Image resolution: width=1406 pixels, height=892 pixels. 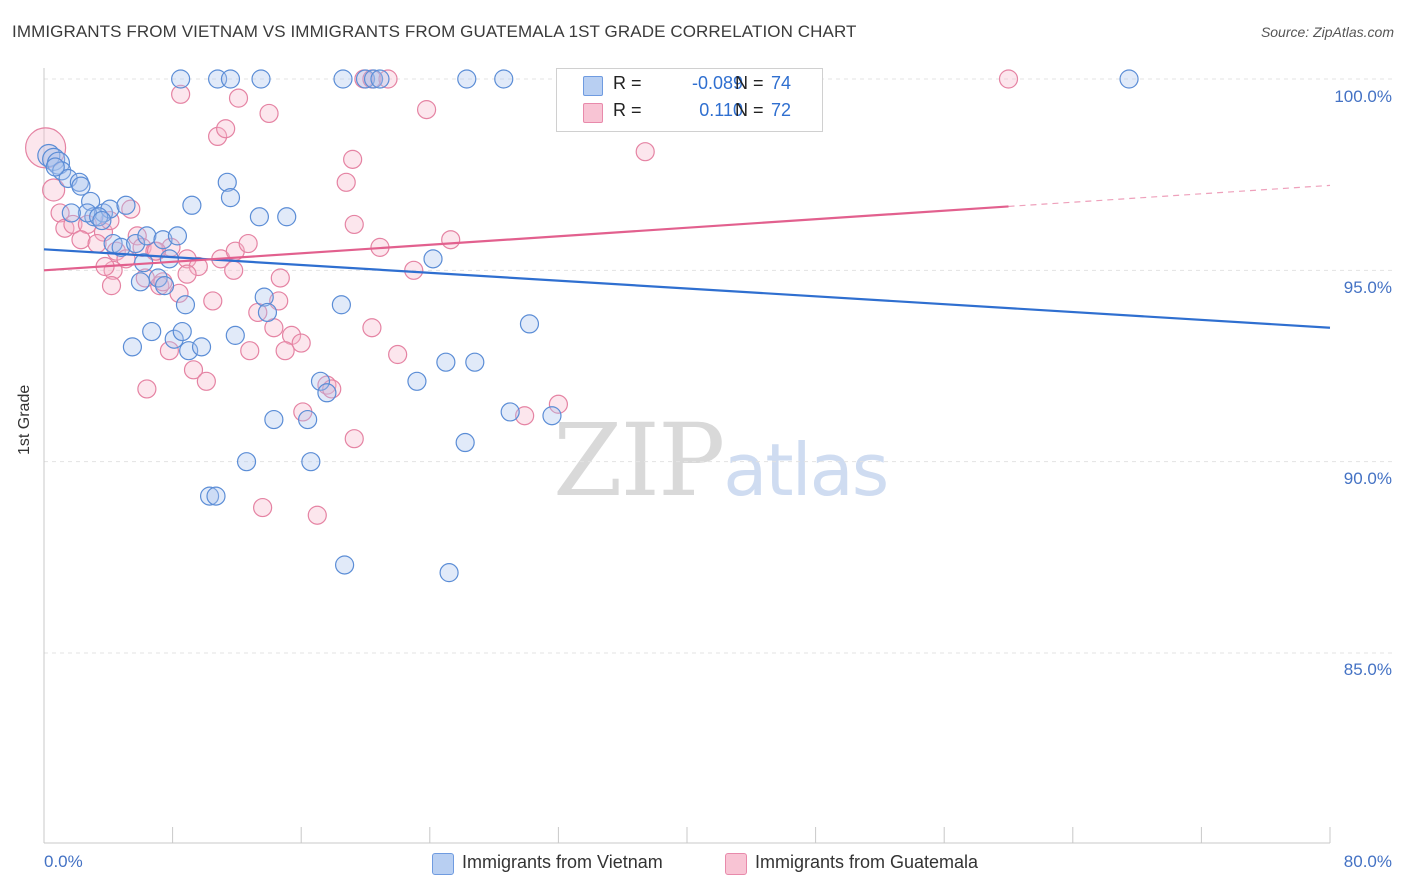 What do you see at coordinates (736, 864) in the screenshot?
I see `guatemala-legend-swatch` at bounding box center [736, 864].